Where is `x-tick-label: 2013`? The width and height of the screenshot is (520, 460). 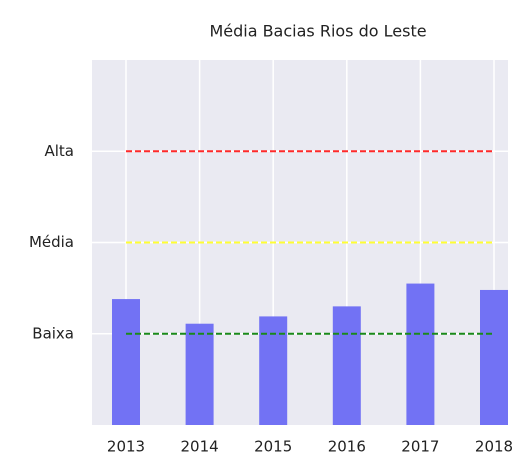
x-tick-label: 2013 is located at coordinates (126, 447).